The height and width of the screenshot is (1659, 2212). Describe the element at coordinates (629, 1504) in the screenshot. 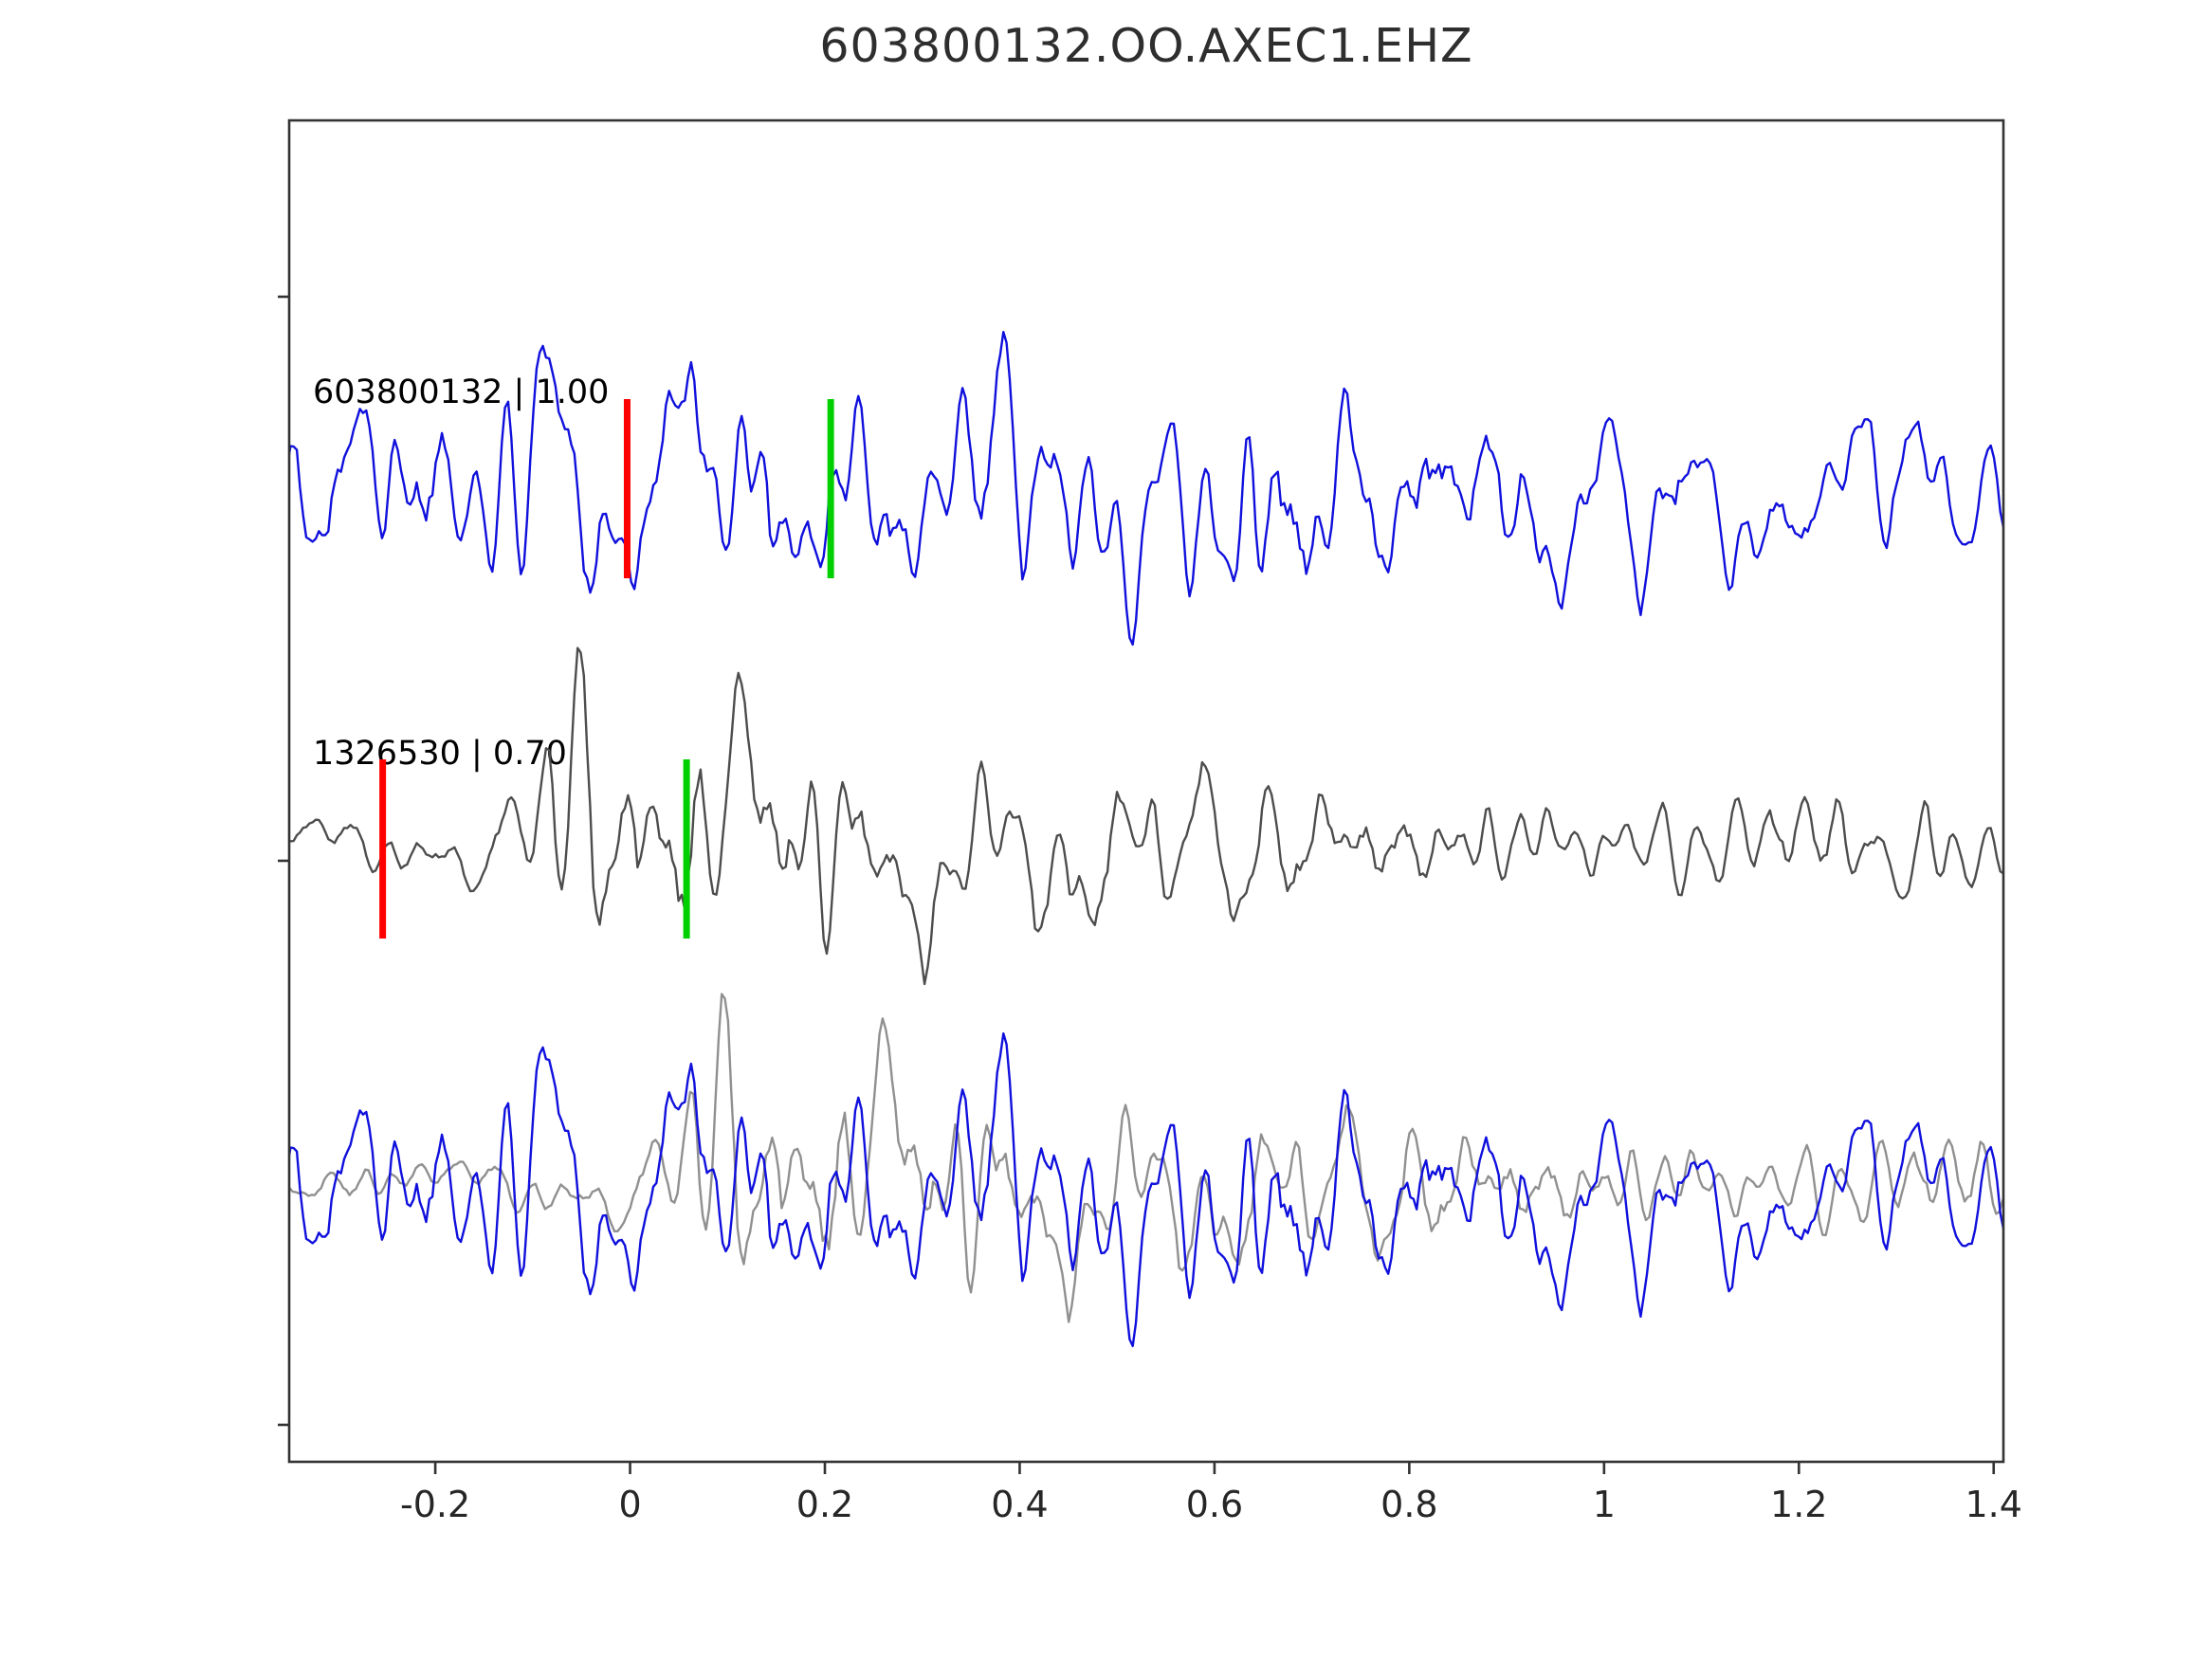

I see `x-tick-label: 0` at that location.